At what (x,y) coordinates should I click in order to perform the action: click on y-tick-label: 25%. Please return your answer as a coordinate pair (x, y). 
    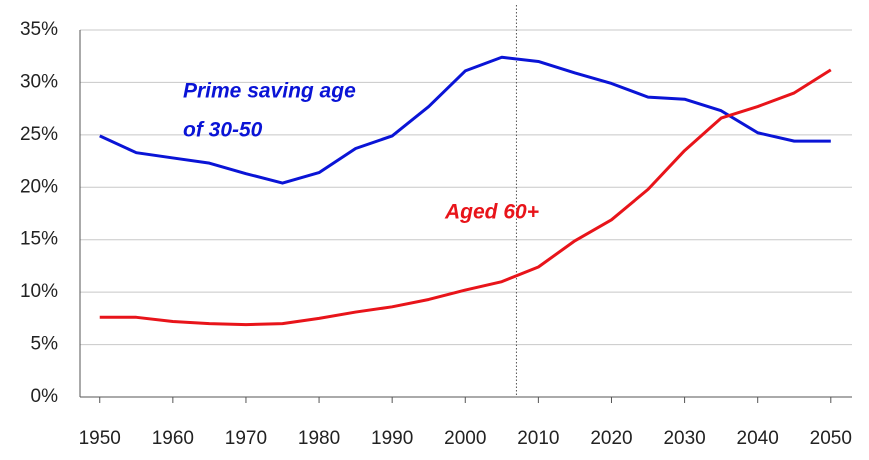
    Looking at the image, I should click on (39, 134).